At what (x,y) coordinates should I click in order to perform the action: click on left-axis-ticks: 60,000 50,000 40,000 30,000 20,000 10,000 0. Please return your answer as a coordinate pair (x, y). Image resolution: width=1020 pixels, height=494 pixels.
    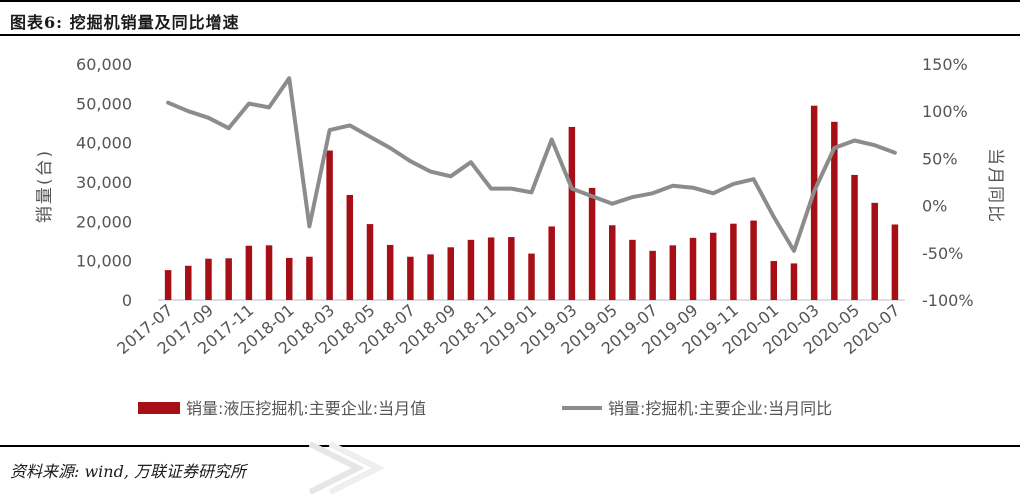
    Looking at the image, I should click on (104, 182).